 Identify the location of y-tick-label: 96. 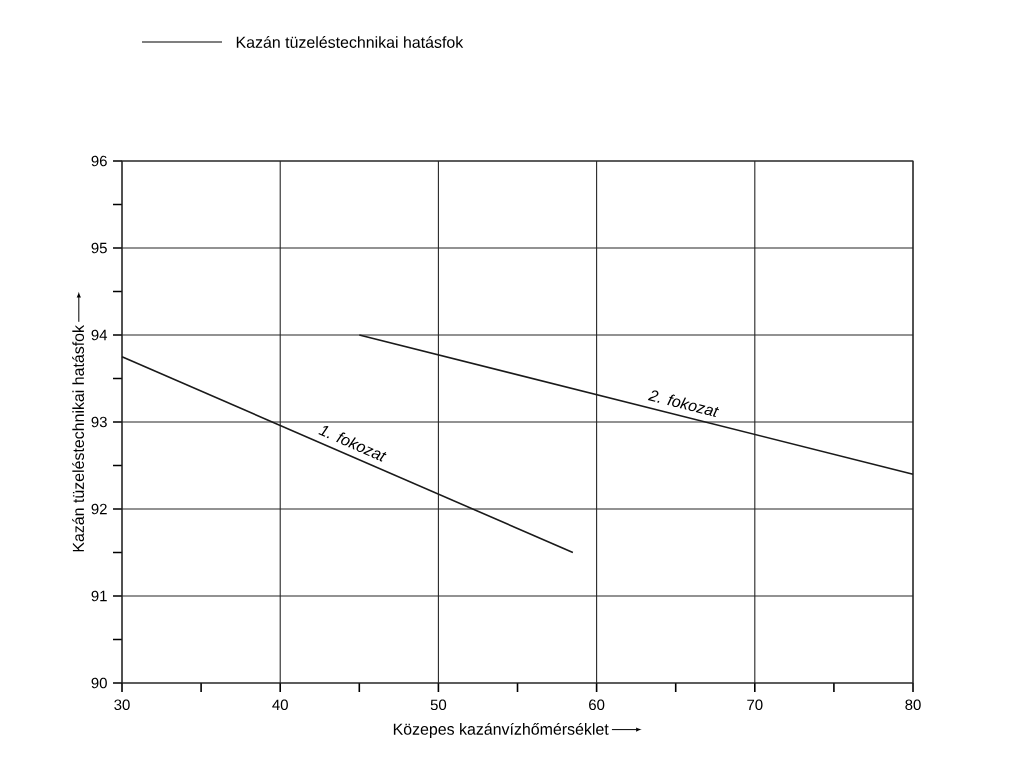
(99, 161).